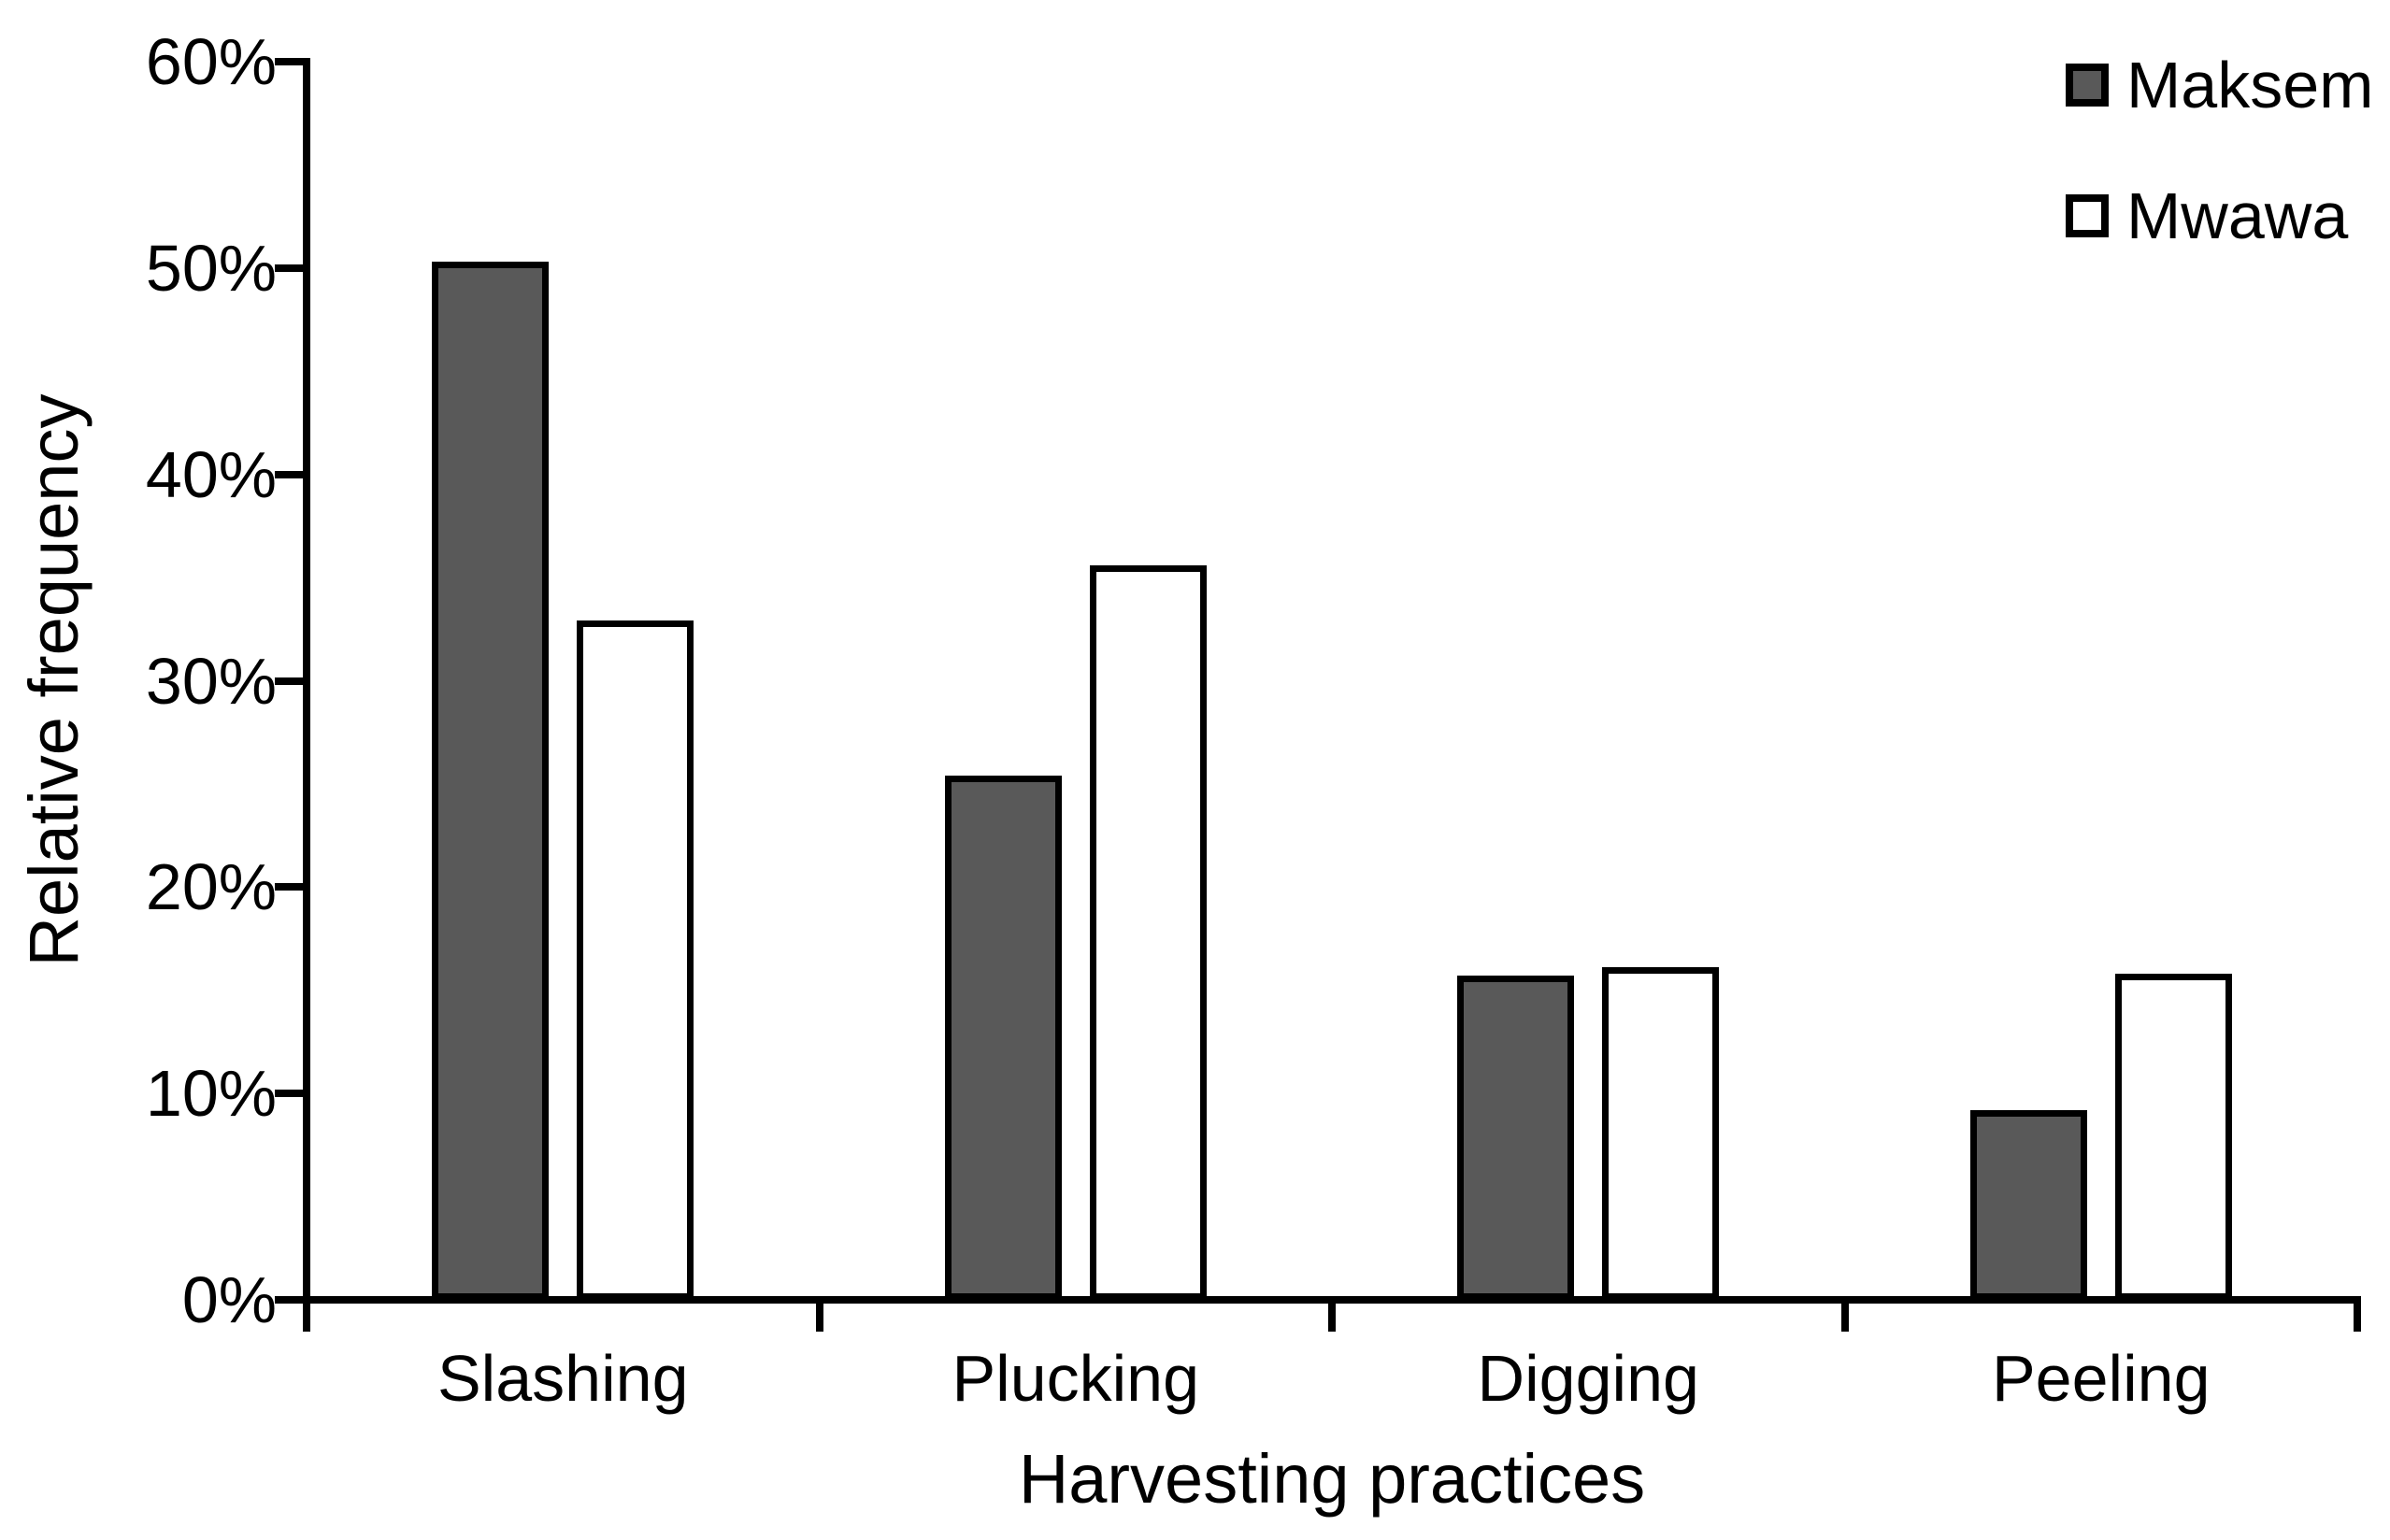 This screenshot has width=2390, height=1540. What do you see at coordinates (2173, 1137) in the screenshot?
I see `bar-mwawa-peeling` at bounding box center [2173, 1137].